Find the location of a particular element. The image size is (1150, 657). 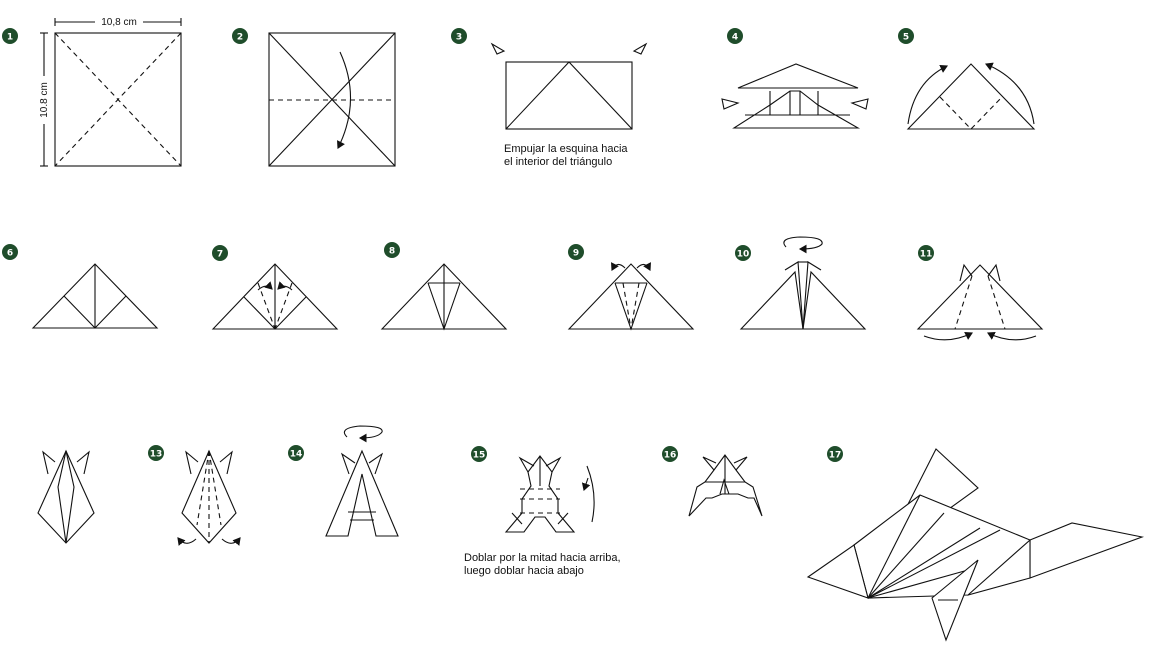

svg-text: 17 is located at coordinates (835, 456).